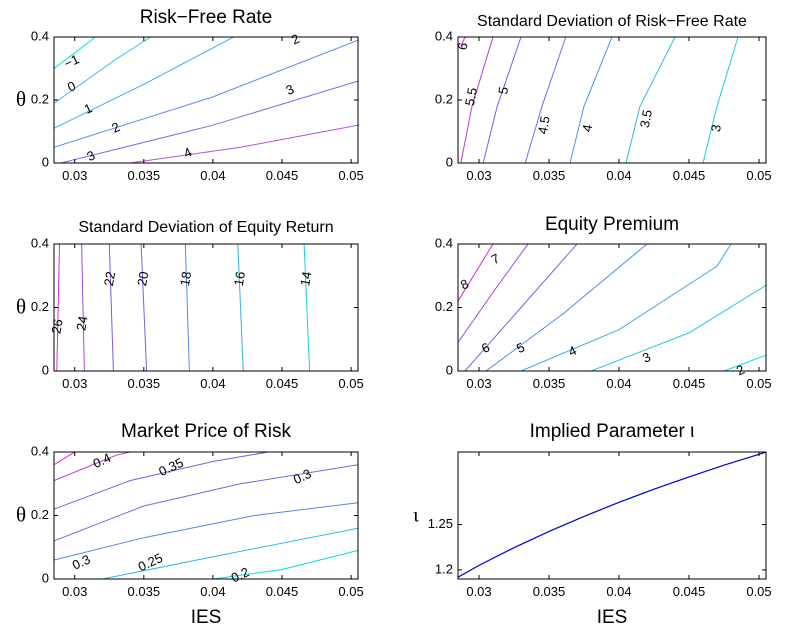 This screenshot has height=629, width=804. What do you see at coordinates (544, 125) in the screenshot?
I see `contour-label: 4.5` at bounding box center [544, 125].